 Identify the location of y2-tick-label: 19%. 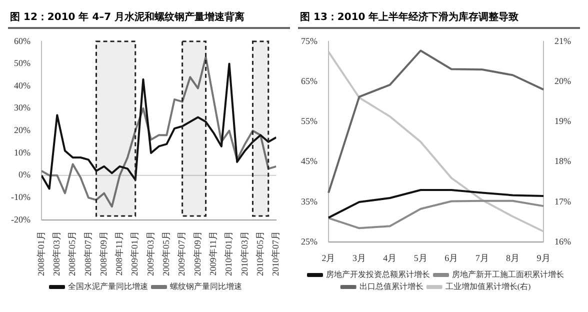
(563, 121).